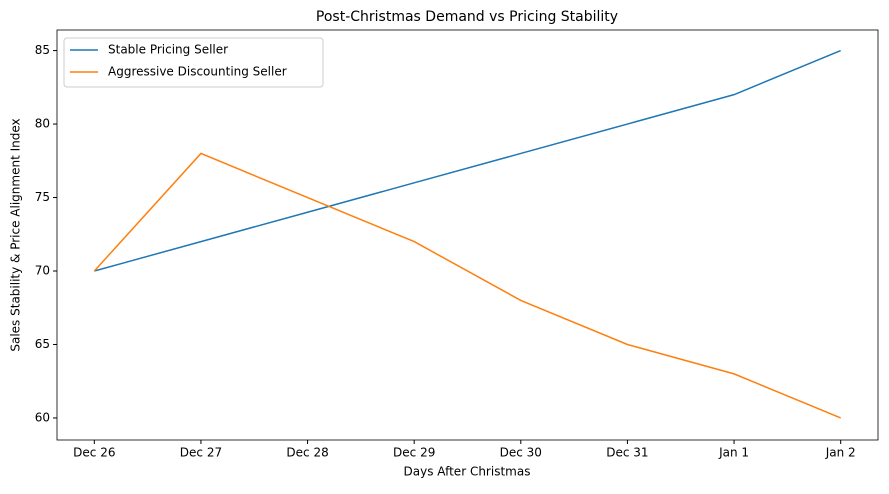 The height and width of the screenshot is (494, 889). What do you see at coordinates (840, 453) in the screenshot?
I see `x-tick-label: Jan 2` at bounding box center [840, 453].